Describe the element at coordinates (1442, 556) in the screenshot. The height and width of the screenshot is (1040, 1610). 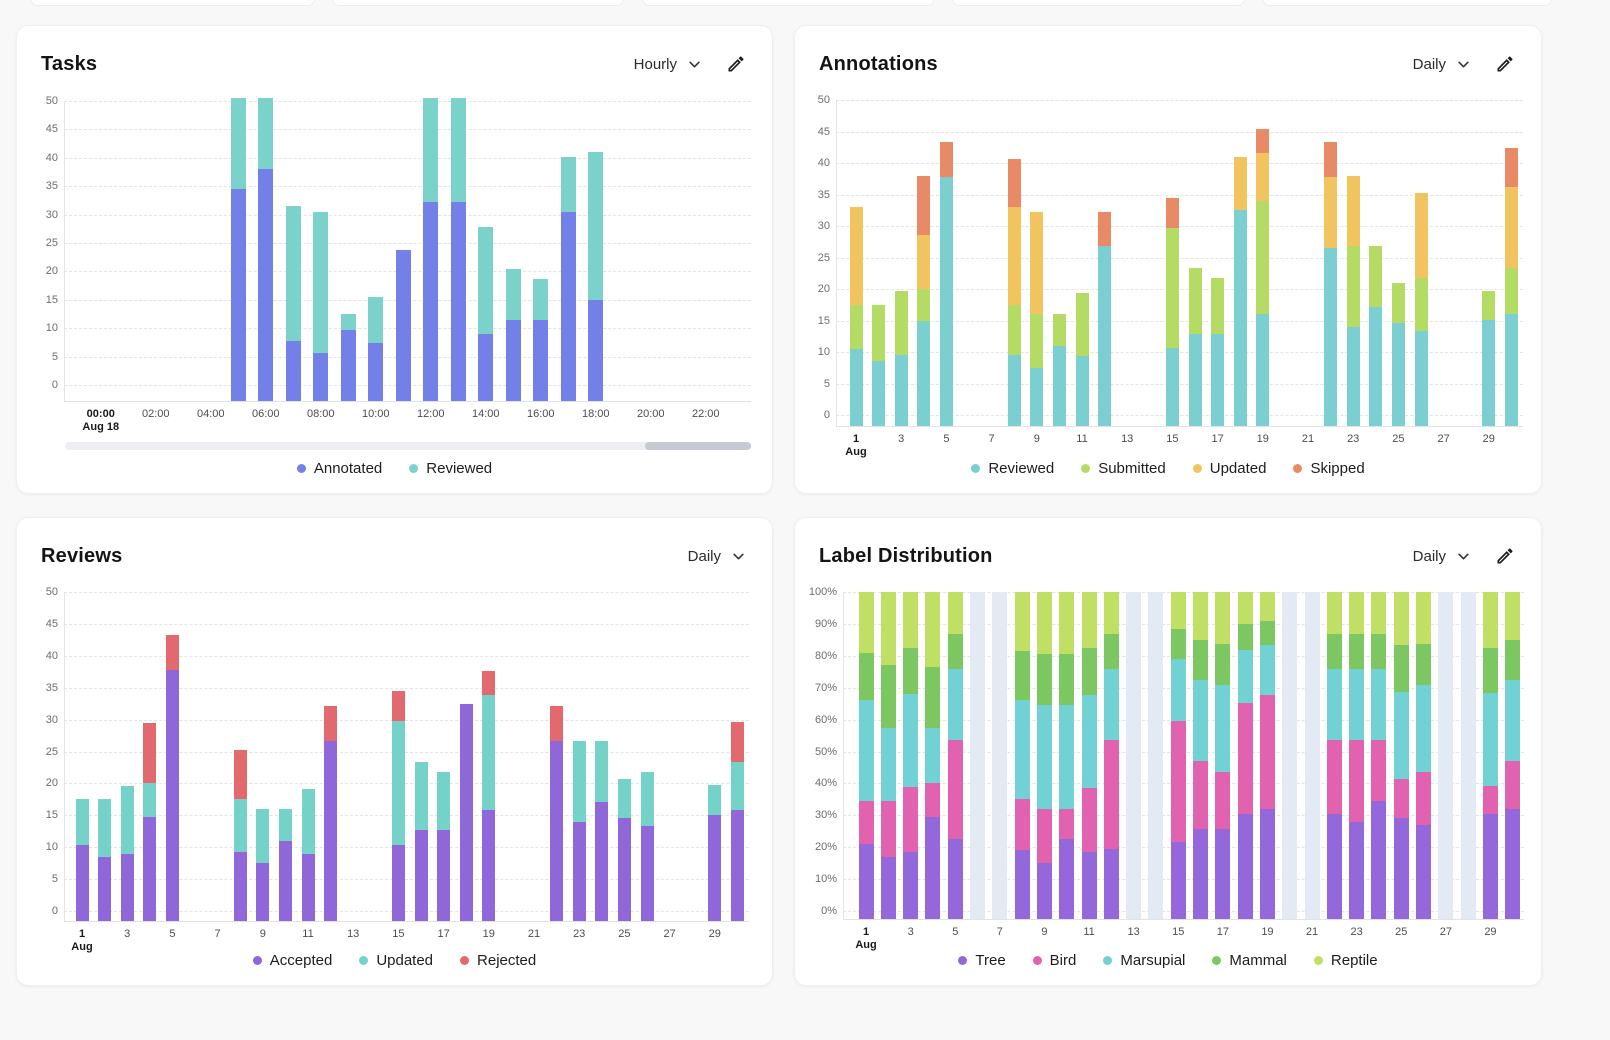
I see `interval-dropdown-label-distribution: Daily` at that location.